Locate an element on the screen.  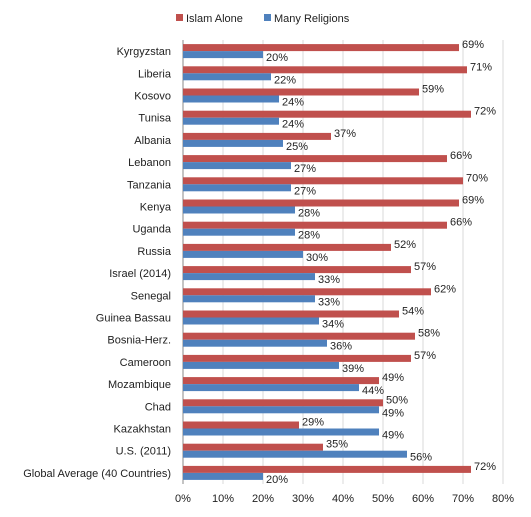
x-tick-labels: 0% 10% 20% 30% 40% 50% 60% 70% 80% is located at coordinates (344, 499).